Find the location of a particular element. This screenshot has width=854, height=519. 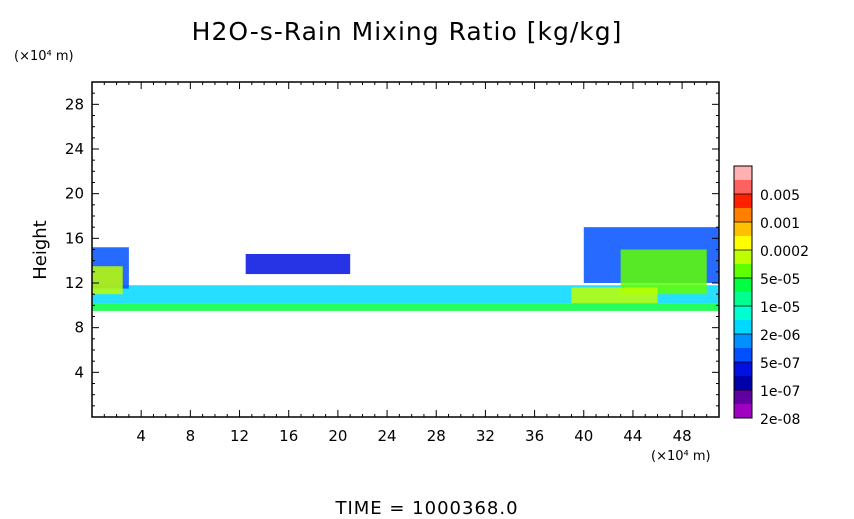

x-tick-label: 28 is located at coordinates (436, 436).